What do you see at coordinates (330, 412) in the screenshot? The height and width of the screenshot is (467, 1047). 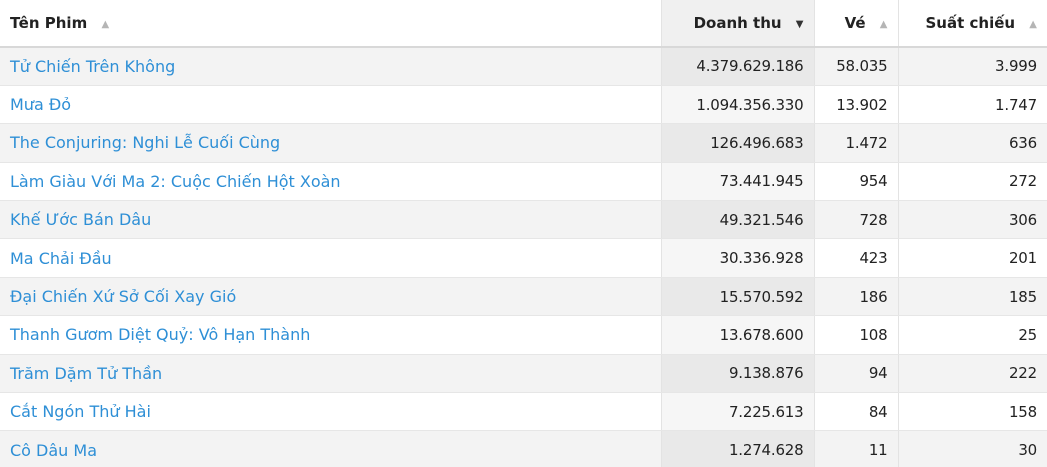 I see `title-cell: Cắt Ngón Thử Hài` at bounding box center [330, 412].